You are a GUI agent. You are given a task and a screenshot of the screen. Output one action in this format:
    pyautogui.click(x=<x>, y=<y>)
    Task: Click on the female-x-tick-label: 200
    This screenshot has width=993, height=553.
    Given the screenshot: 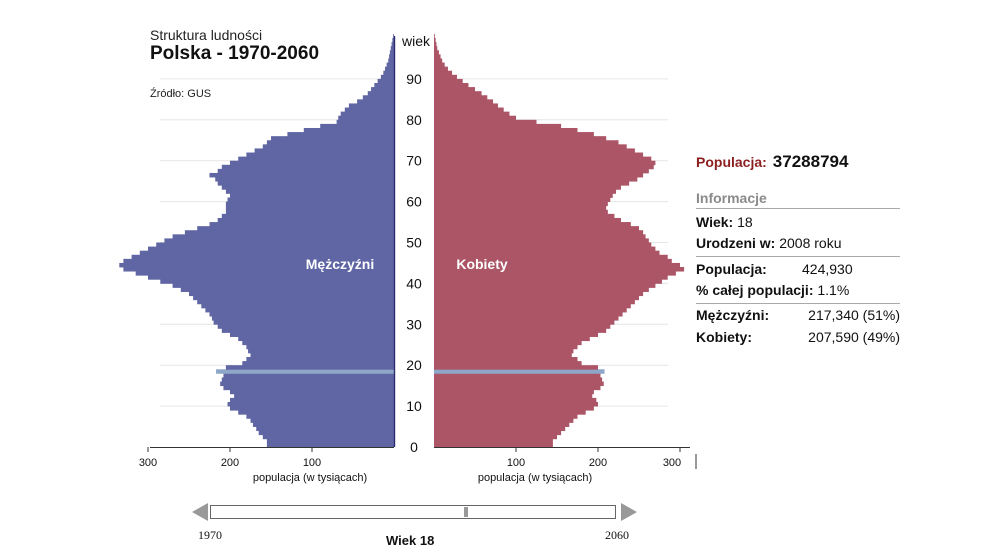 What is the action you would take?
    pyautogui.click(x=598, y=463)
    